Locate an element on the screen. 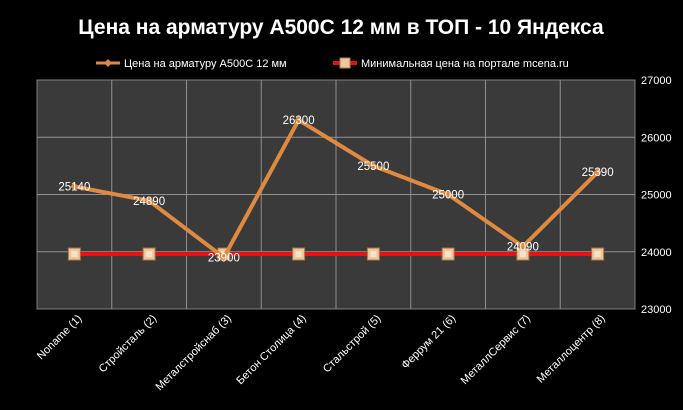 Image resolution: width=683 pixels, height=410 pixels. data-label: 25390 is located at coordinates (598, 173).